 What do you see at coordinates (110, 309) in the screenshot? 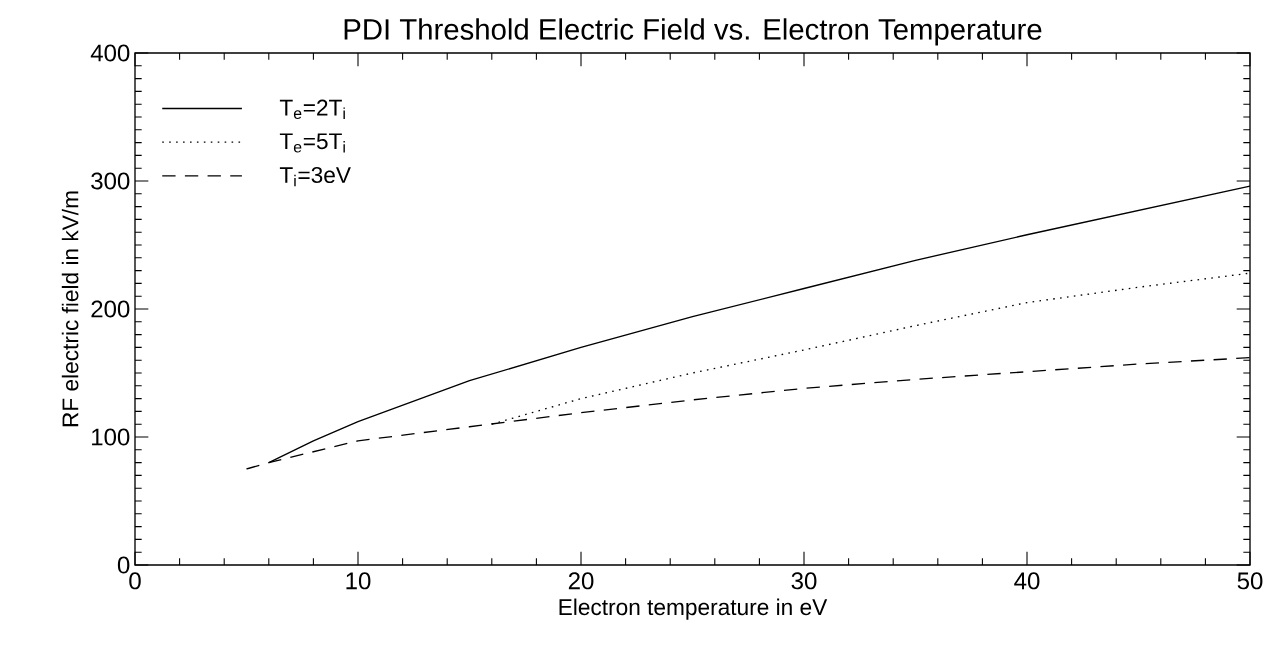
I see `y-tick-label: 200` at bounding box center [110, 309].